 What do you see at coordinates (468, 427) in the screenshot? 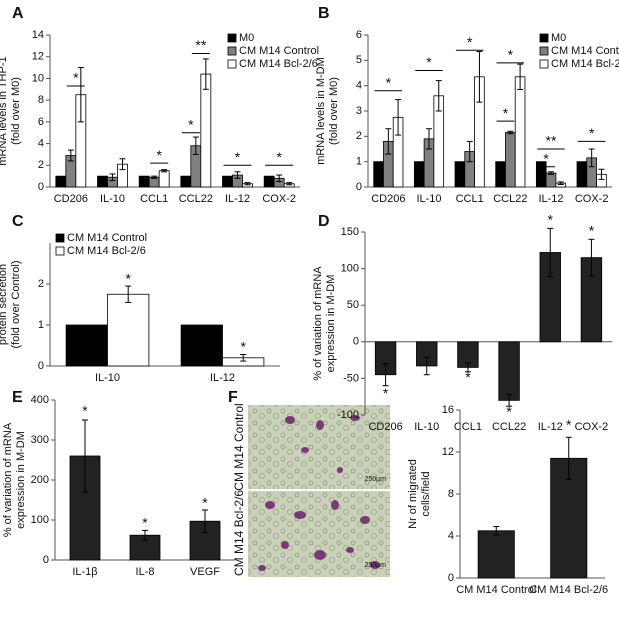
I see `x-tick-label: CCL1` at bounding box center [468, 427].